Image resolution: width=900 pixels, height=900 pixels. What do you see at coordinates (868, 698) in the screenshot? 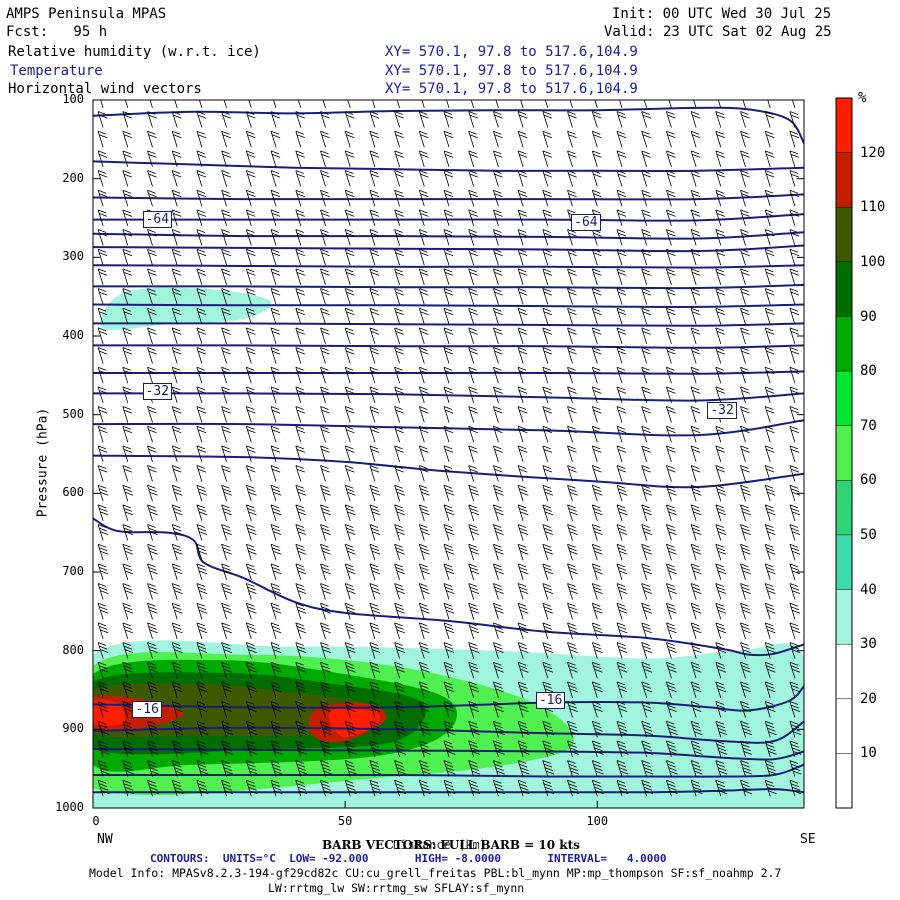
I see `colorbar-tick-label: 20` at bounding box center [868, 698].